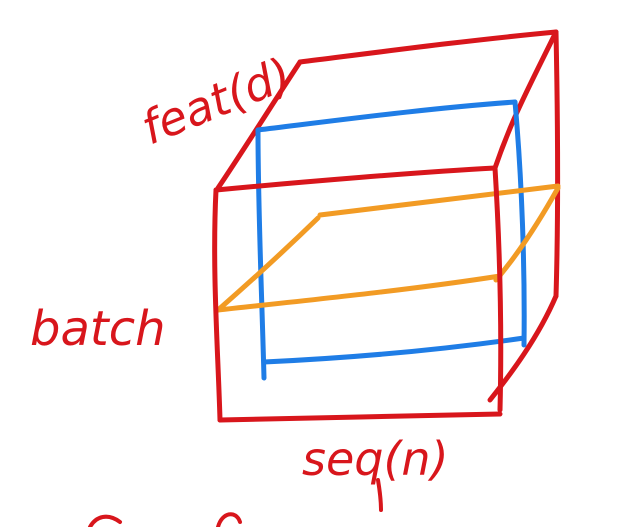 This screenshot has width=622, height=527. What do you see at coordinates (388, 248) in the screenshot?
I see `orange-plane` at bounding box center [388, 248].